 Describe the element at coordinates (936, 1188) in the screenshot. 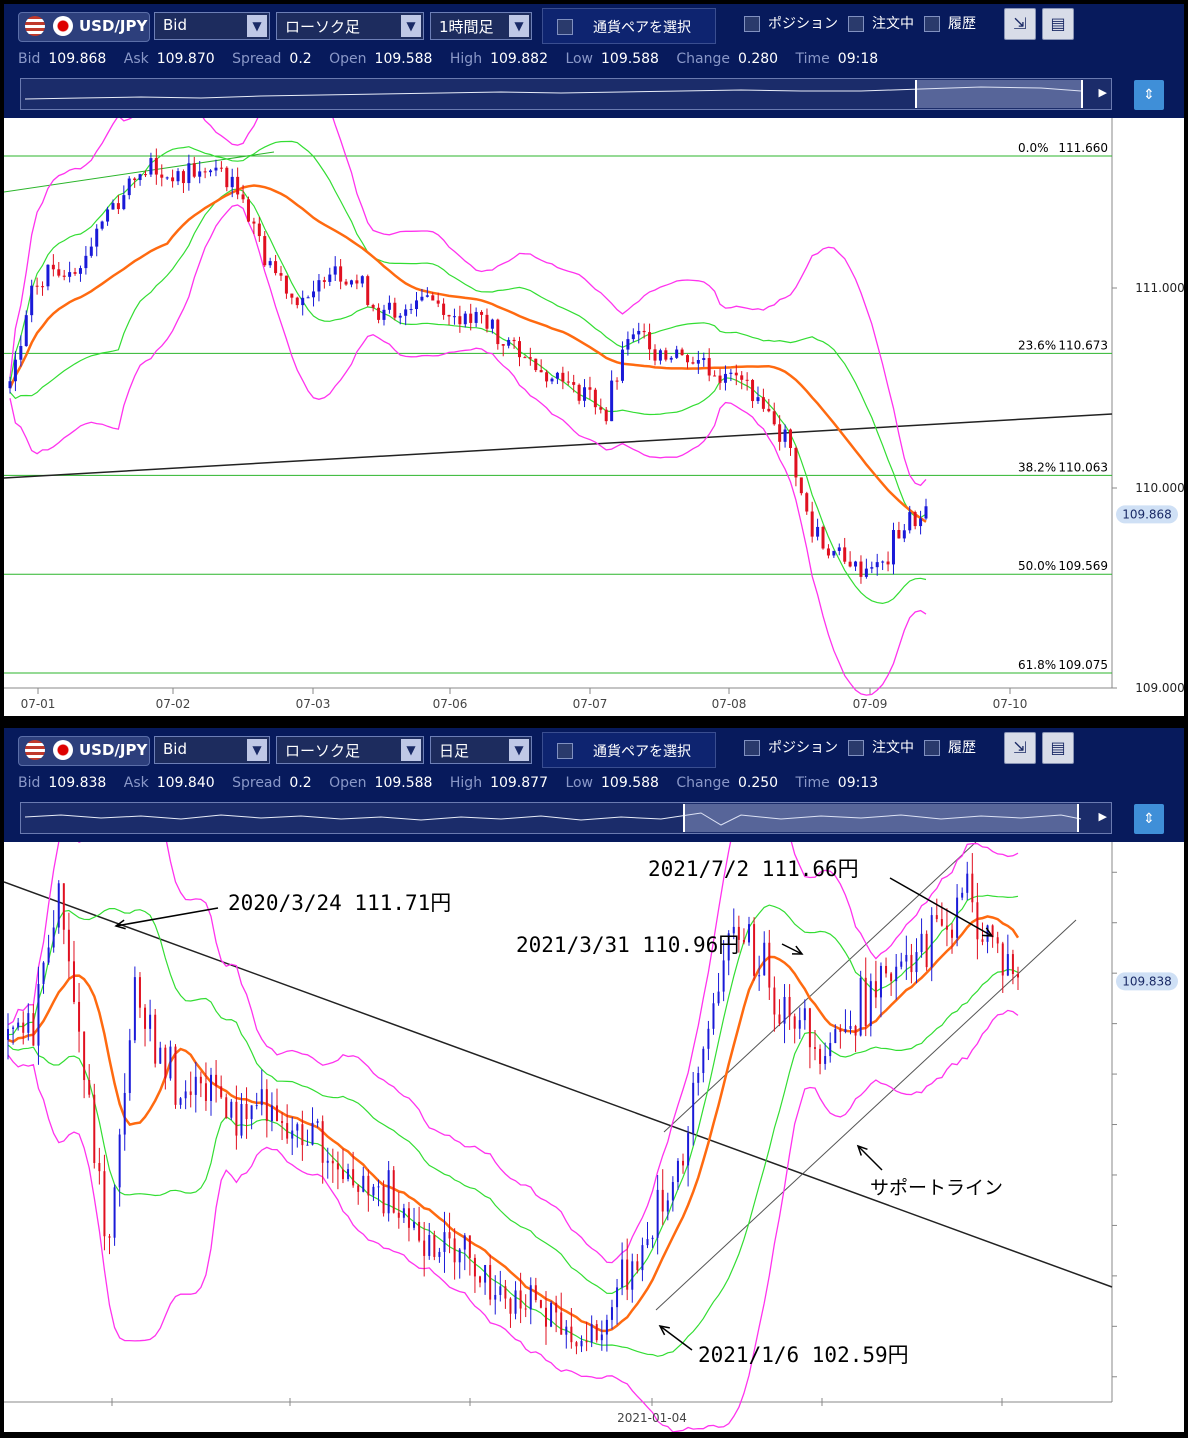

I see `annotation-label: サポートライン` at that location.